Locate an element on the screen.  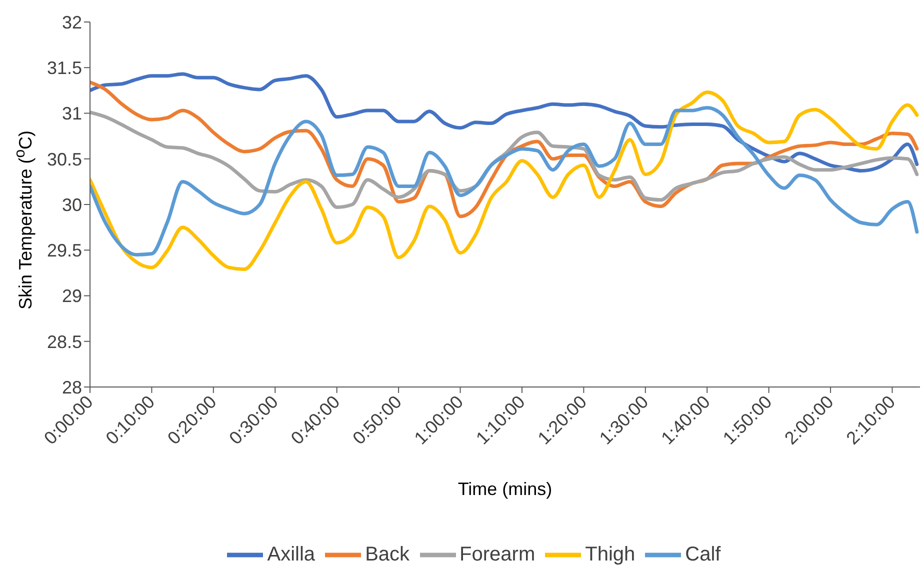
y-tick-label: 31.5 is located at coordinates (64, 68).